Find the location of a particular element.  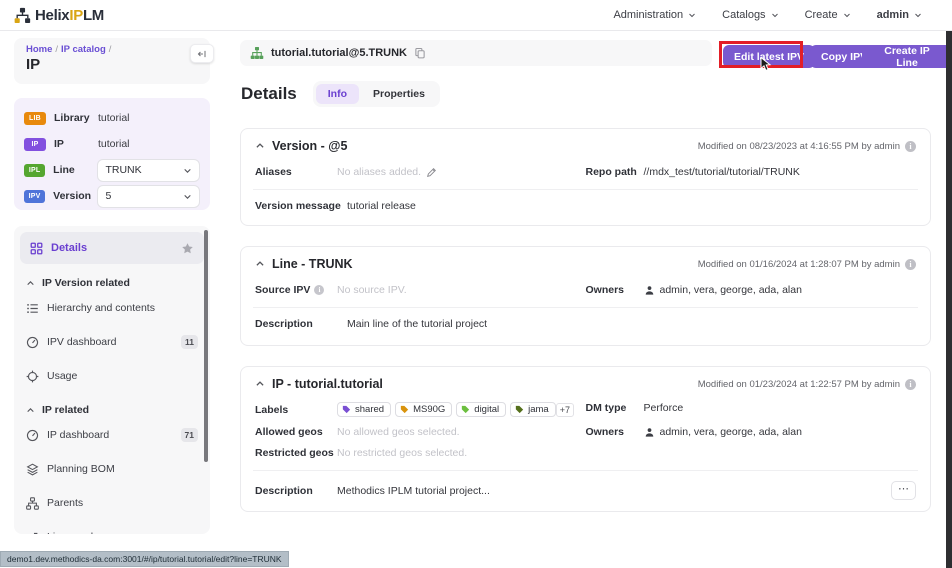

label-chip: MS90G is located at coordinates (424, 409).